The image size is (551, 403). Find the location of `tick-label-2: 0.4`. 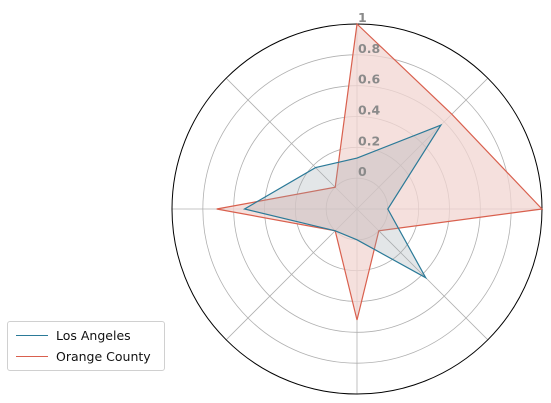

tick-label-2: 0.4 is located at coordinates (369, 110).